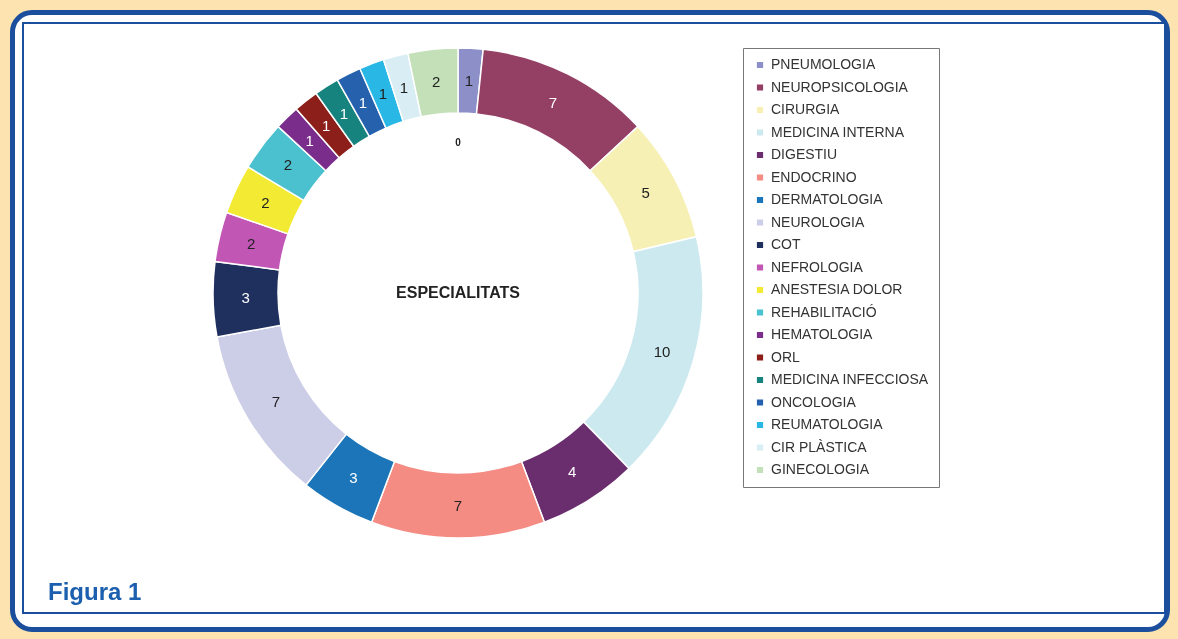 Image resolution: width=1178 pixels, height=639 pixels. What do you see at coordinates (837, 289) in the screenshot?
I see `legend-label: ANESTESIA DOLOR` at bounding box center [837, 289].